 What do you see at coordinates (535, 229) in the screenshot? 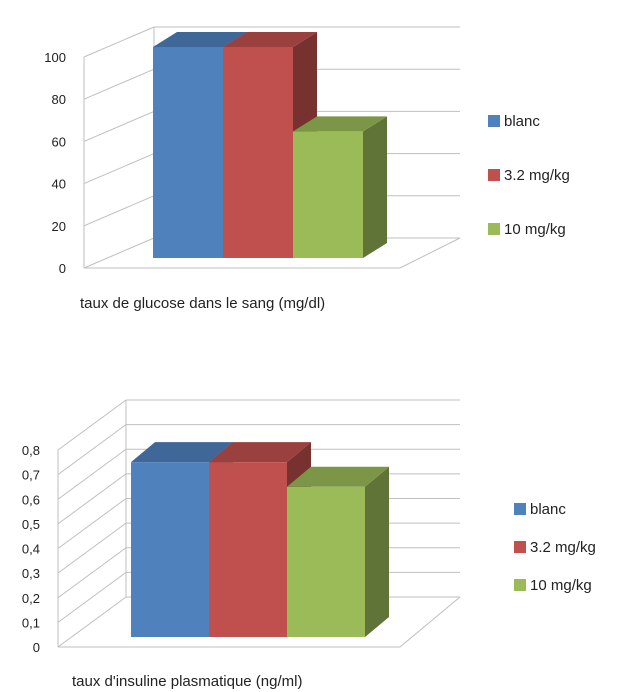
I see `glucose-legend-label-2: 10 mg/kg` at bounding box center [535, 229].